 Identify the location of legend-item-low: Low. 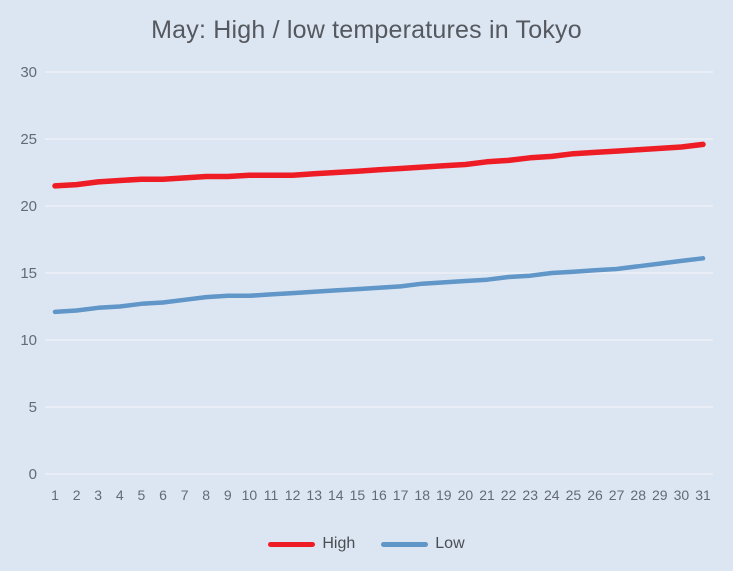
(423, 544).